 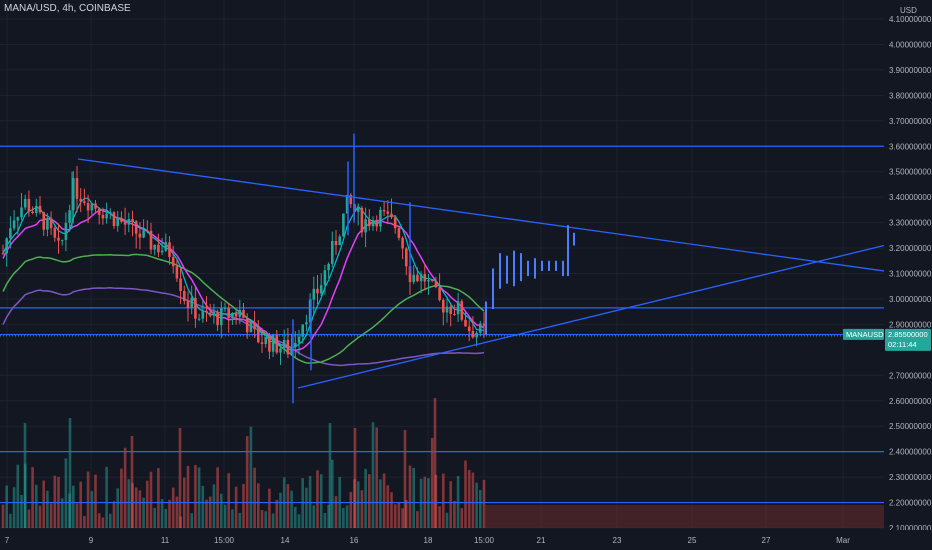 I want to click on price-badge-value: 2.85500000, so click(x=908, y=334).